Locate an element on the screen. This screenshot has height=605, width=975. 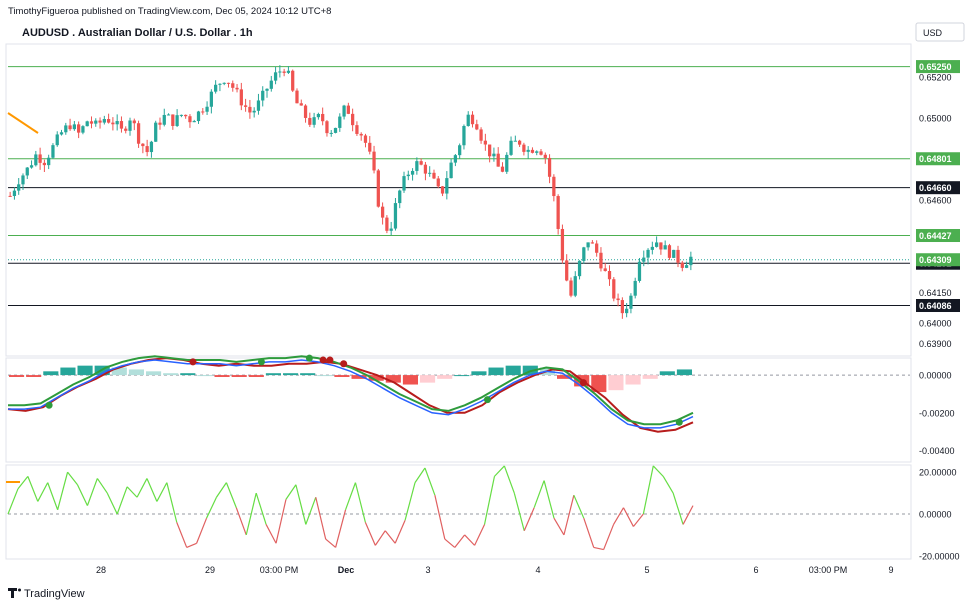
macd-green-line is located at coordinates (351, 390).